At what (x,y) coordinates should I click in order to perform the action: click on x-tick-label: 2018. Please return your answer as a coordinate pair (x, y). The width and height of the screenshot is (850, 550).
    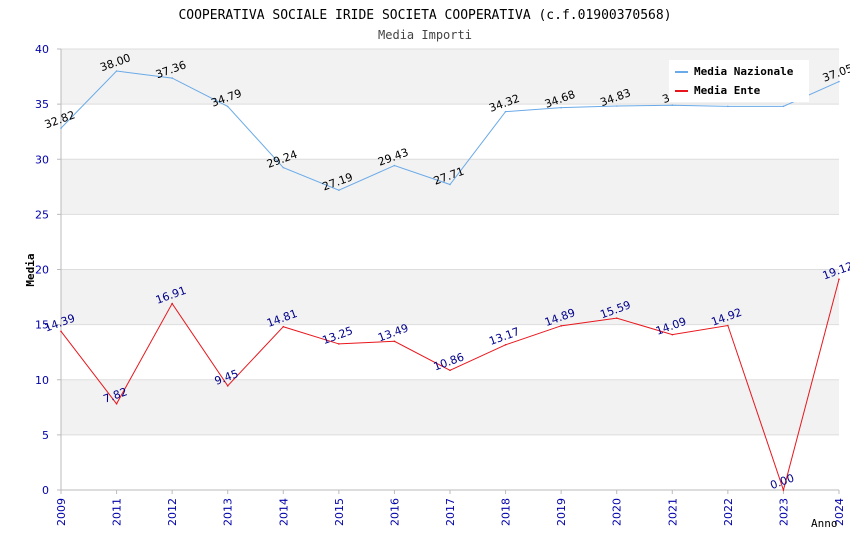
    Looking at the image, I should click on (506, 512).